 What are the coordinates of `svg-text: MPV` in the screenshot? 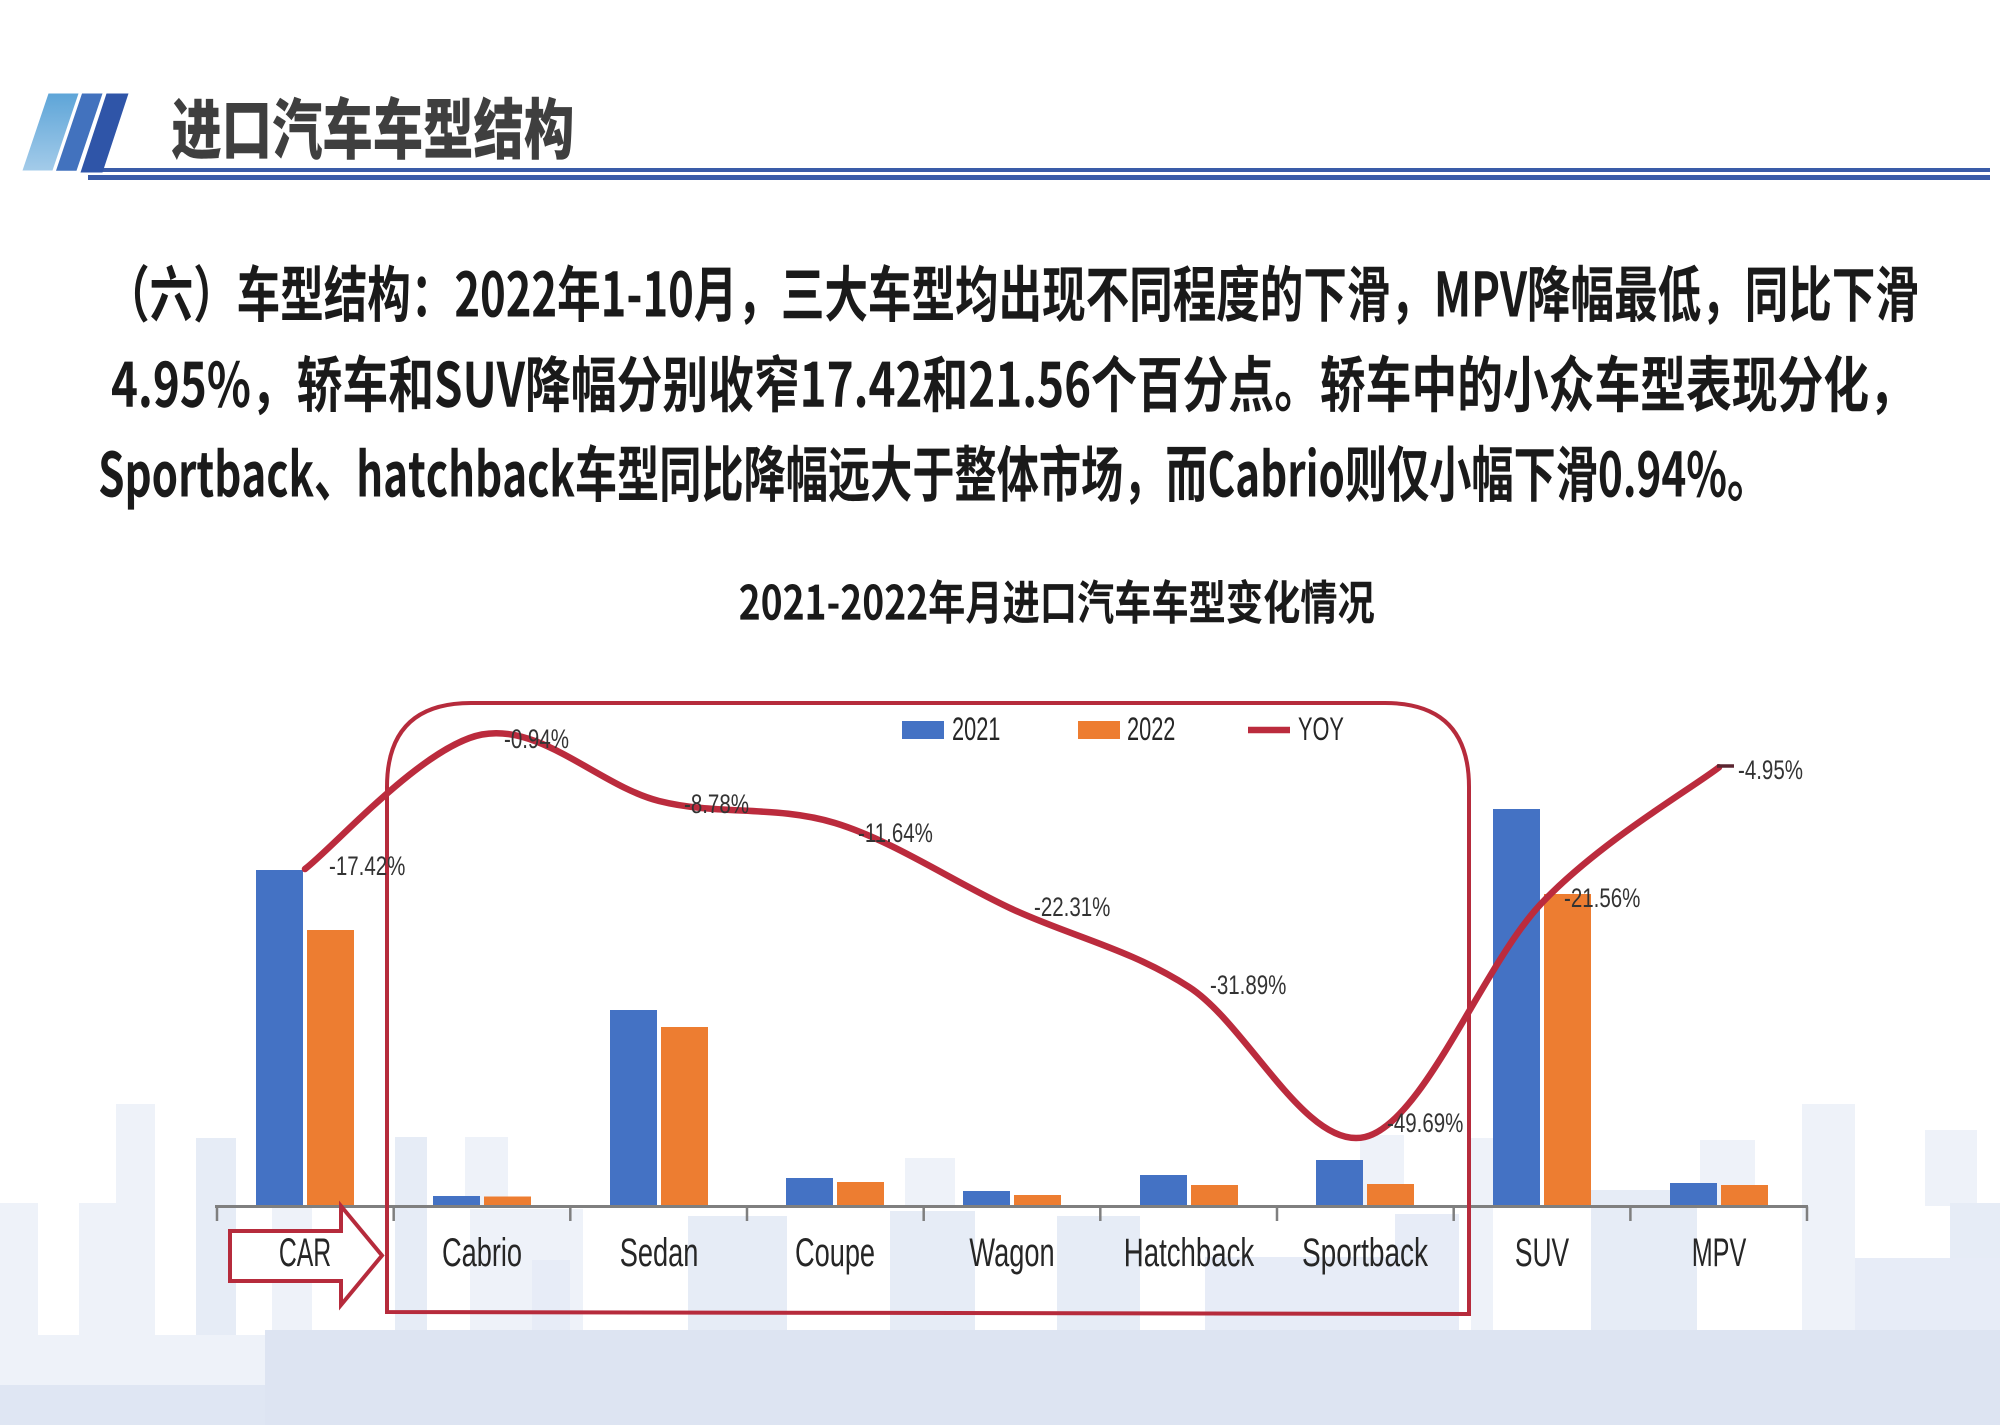 It's located at (1719, 1253).